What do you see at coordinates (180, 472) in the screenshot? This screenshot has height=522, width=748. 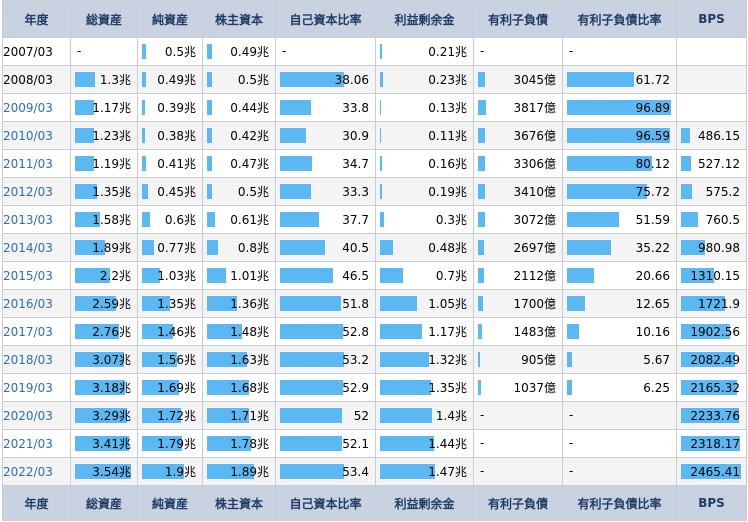 I see `net-assets-value: 1.9兆` at bounding box center [180, 472].